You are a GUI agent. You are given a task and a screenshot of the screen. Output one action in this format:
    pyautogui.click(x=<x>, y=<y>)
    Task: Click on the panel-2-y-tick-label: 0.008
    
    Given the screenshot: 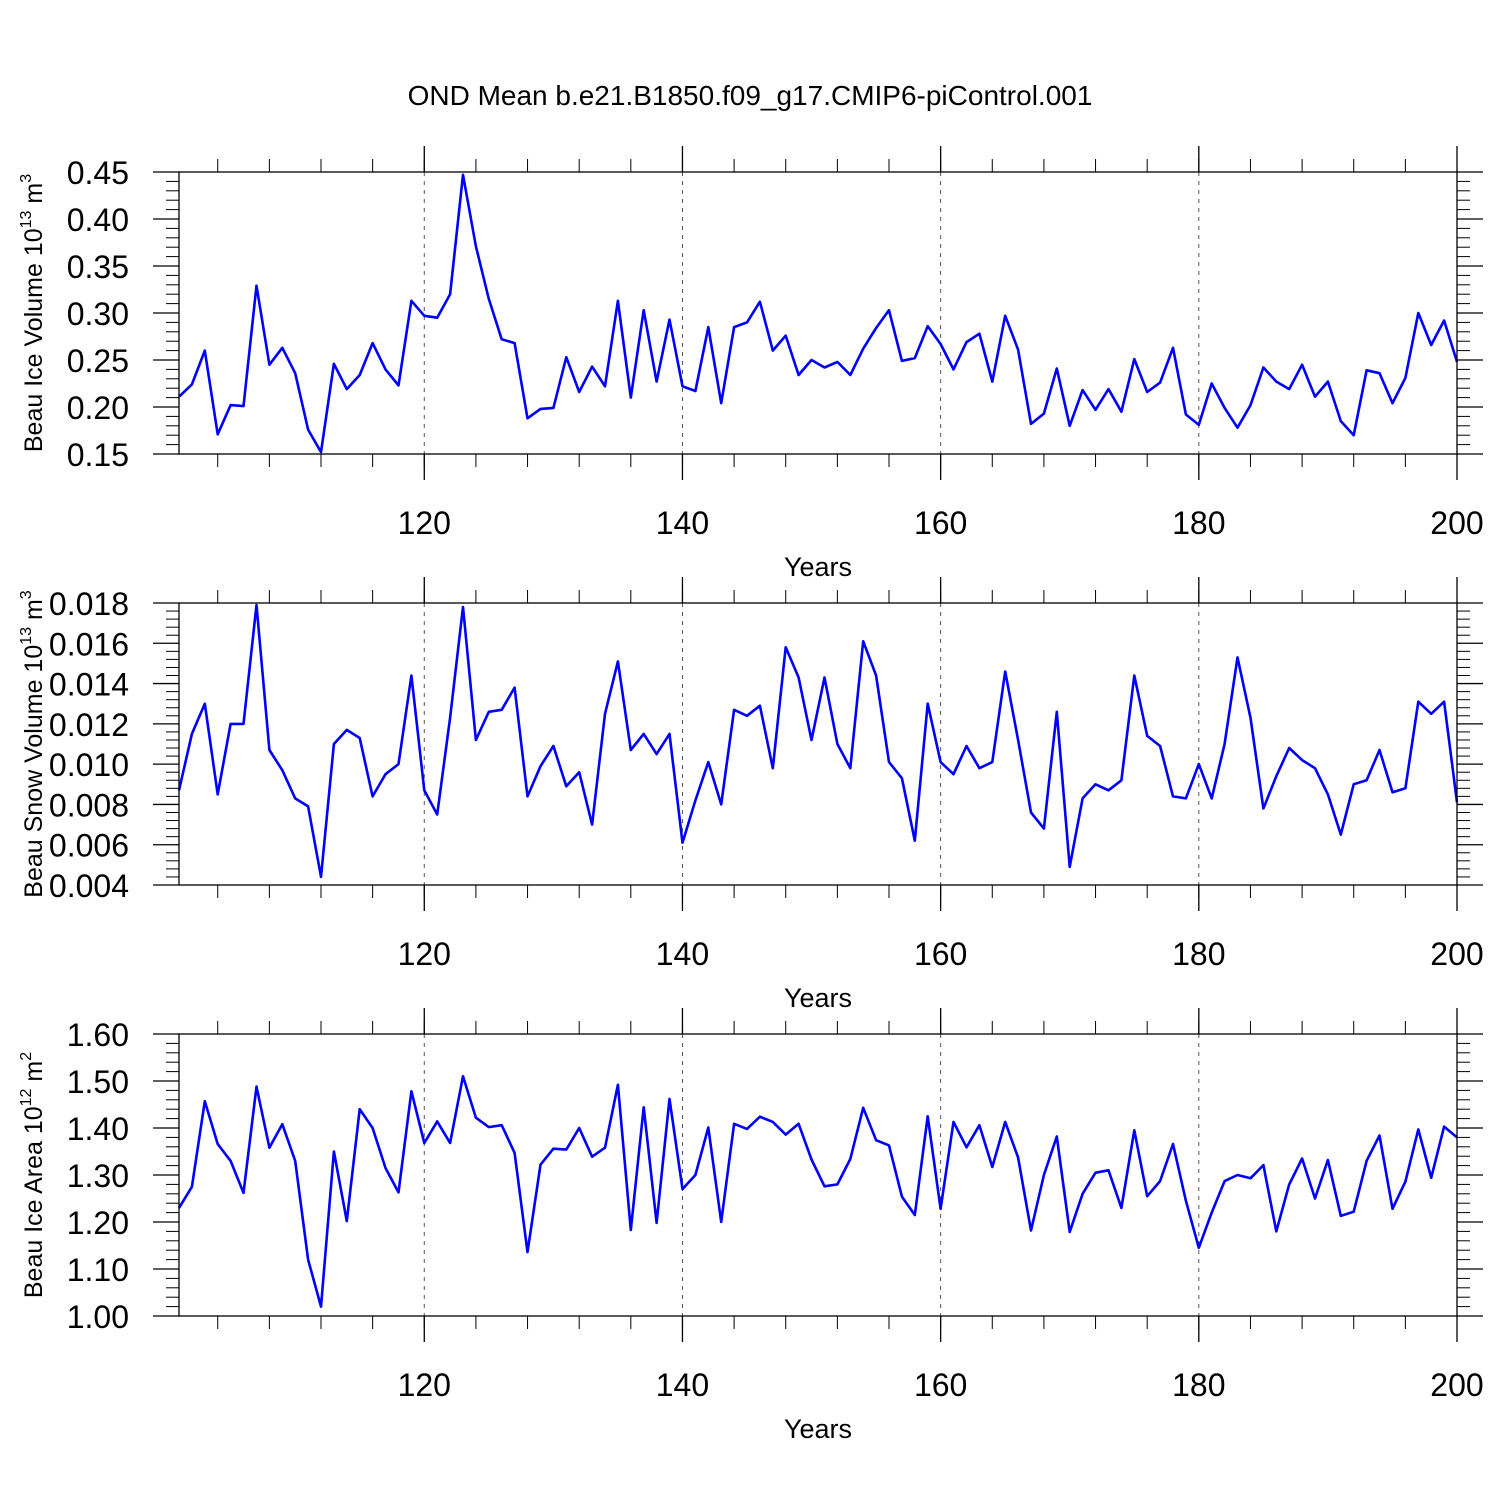 What is the action you would take?
    pyautogui.click(x=89, y=805)
    